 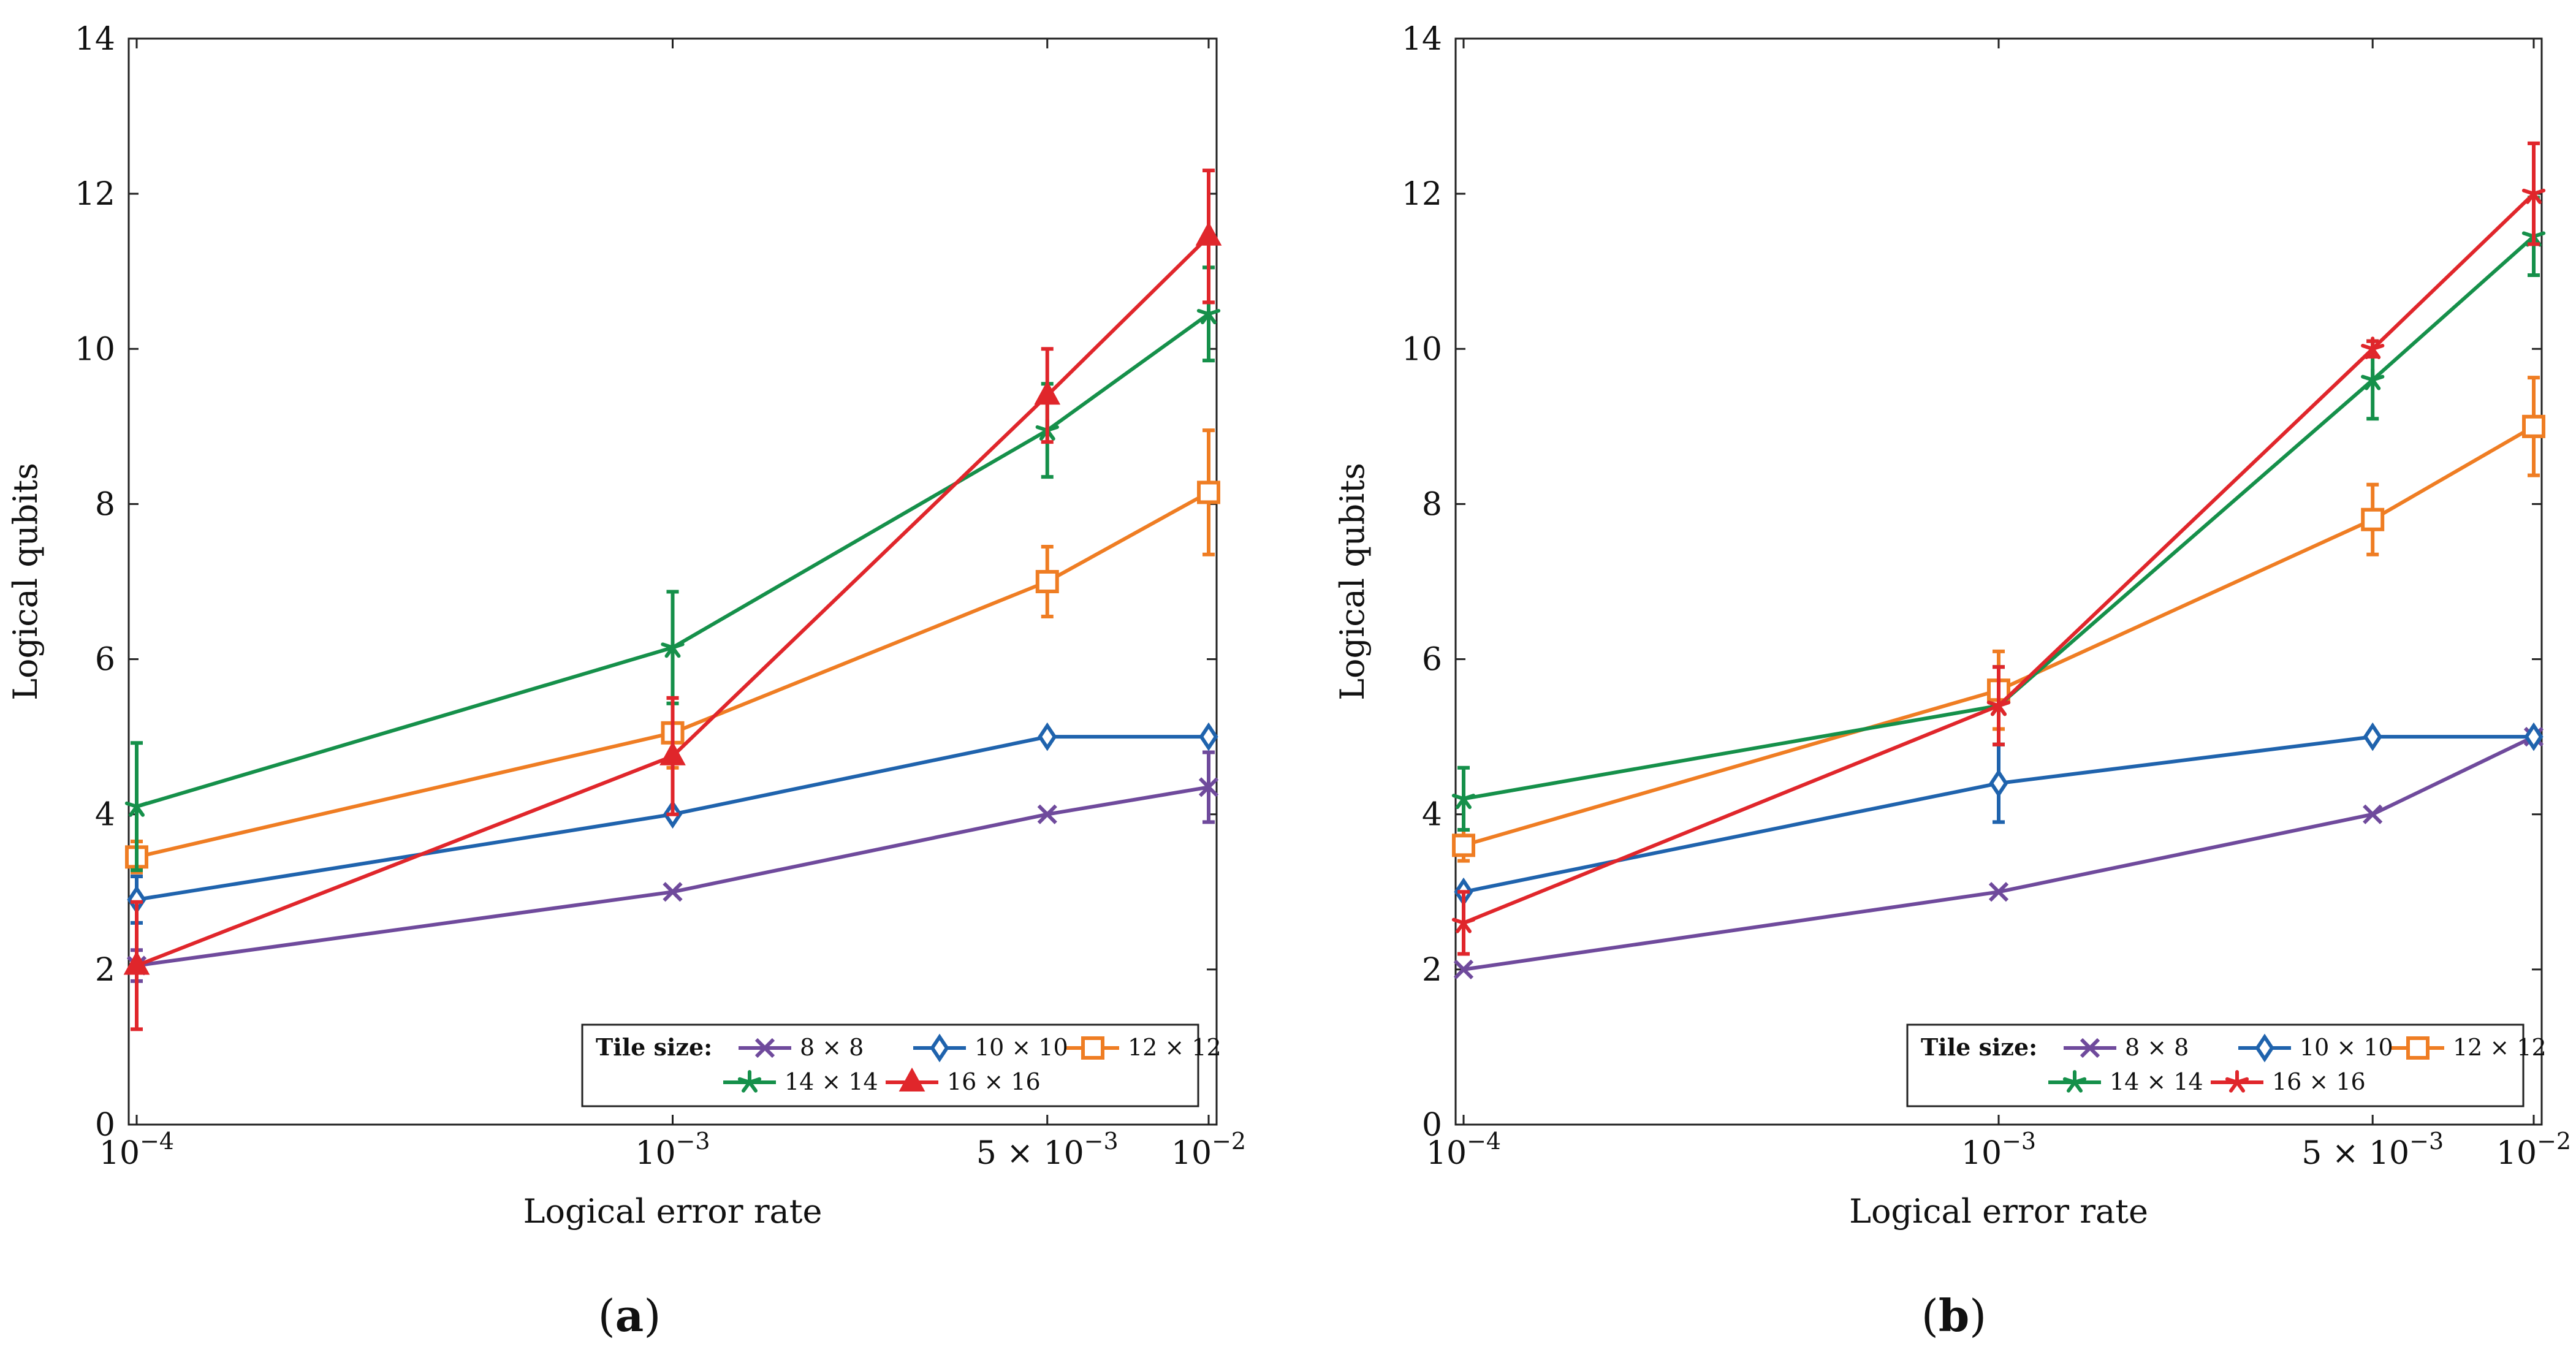 What do you see at coordinates (2019, 1141) in the screenshot?
I see `panel-b-xtick-exponent-1: −3` at bounding box center [2019, 1141].